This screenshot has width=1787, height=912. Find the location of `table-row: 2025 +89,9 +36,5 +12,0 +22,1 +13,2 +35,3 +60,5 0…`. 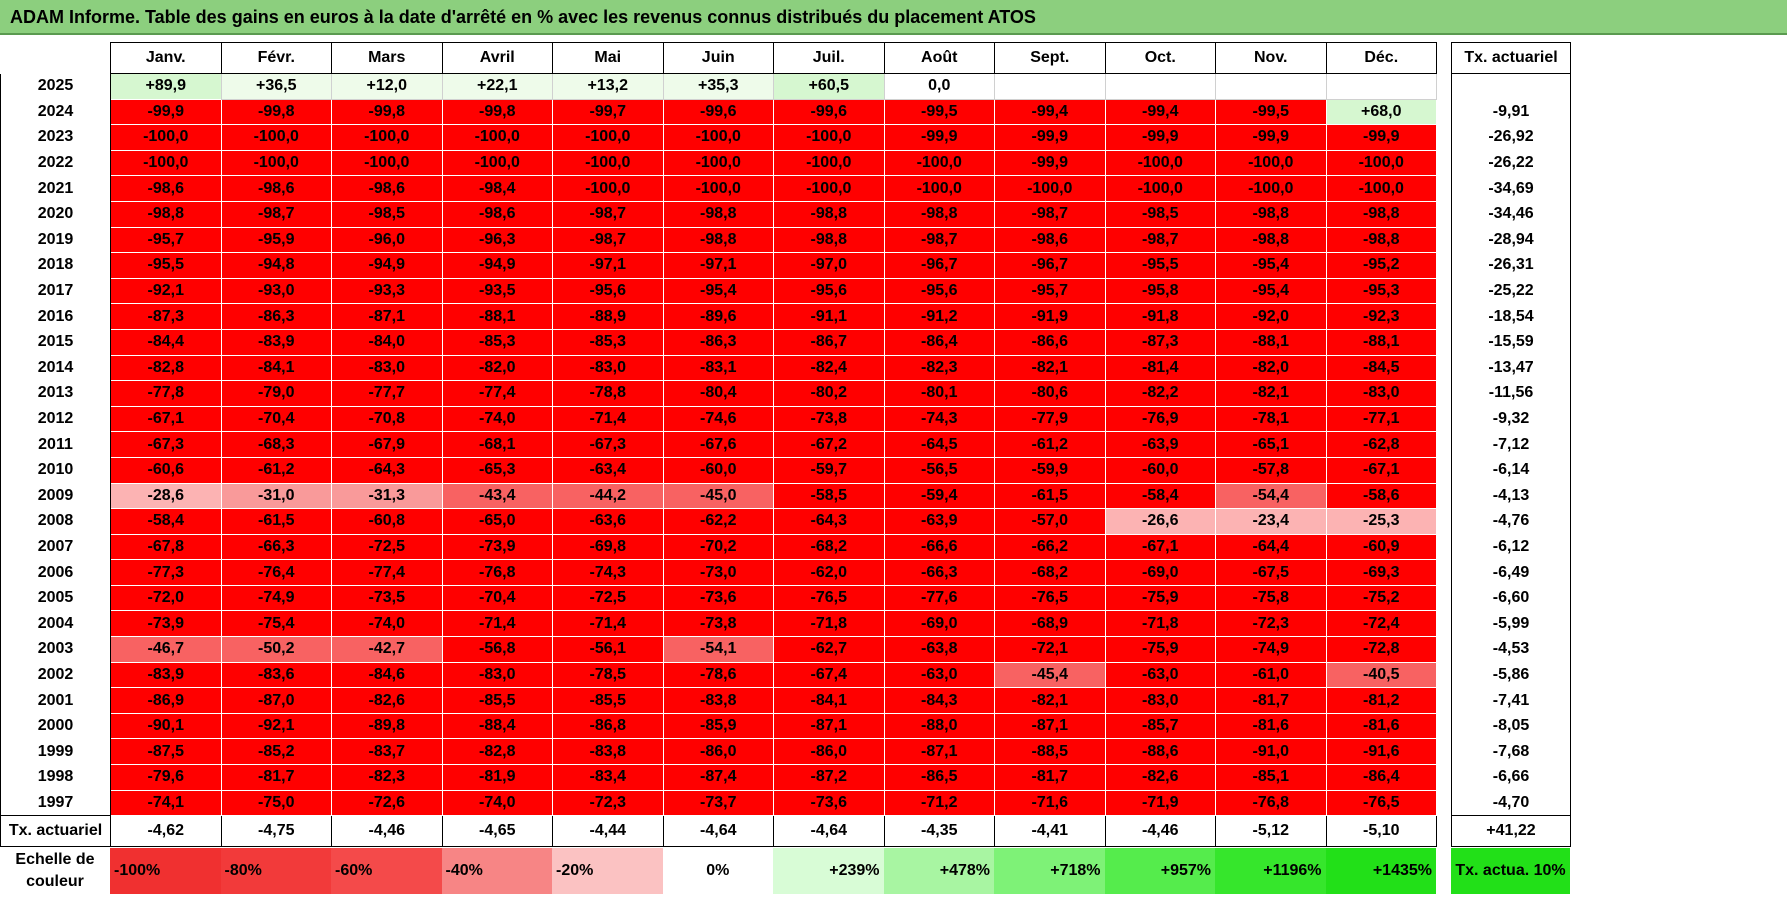

table-row: 2025 +89,9 +36,5 +12,0 +22,1 +13,2 +35,3 +60,5 0… is located at coordinates (785, 86).